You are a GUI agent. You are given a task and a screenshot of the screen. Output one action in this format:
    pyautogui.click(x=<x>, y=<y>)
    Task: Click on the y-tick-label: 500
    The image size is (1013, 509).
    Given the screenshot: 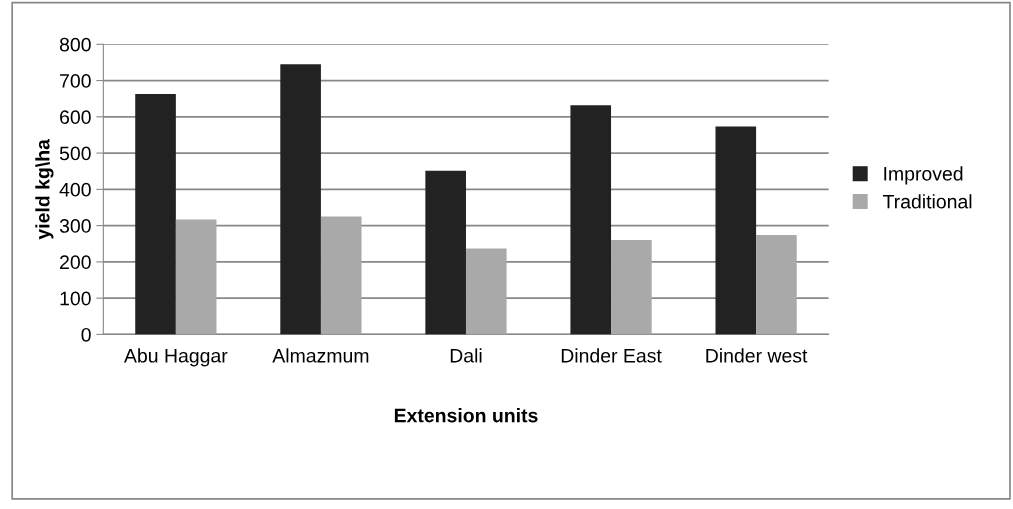 What is the action you would take?
    pyautogui.click(x=75, y=153)
    